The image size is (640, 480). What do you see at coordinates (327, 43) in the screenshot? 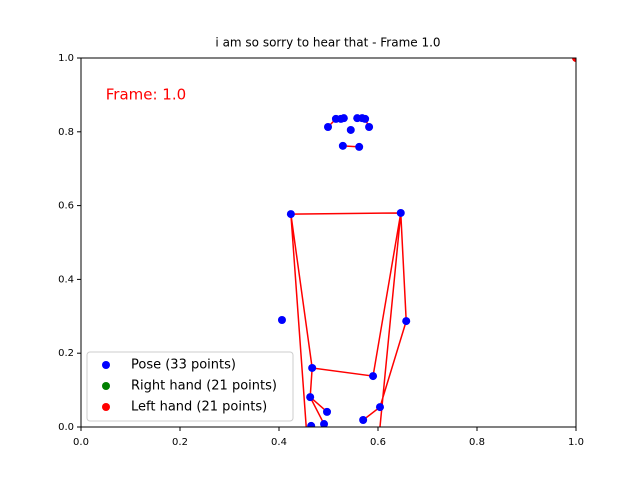
I see `chart-title: i am so sorry to hear that - Frame 1.0` at bounding box center [327, 43].